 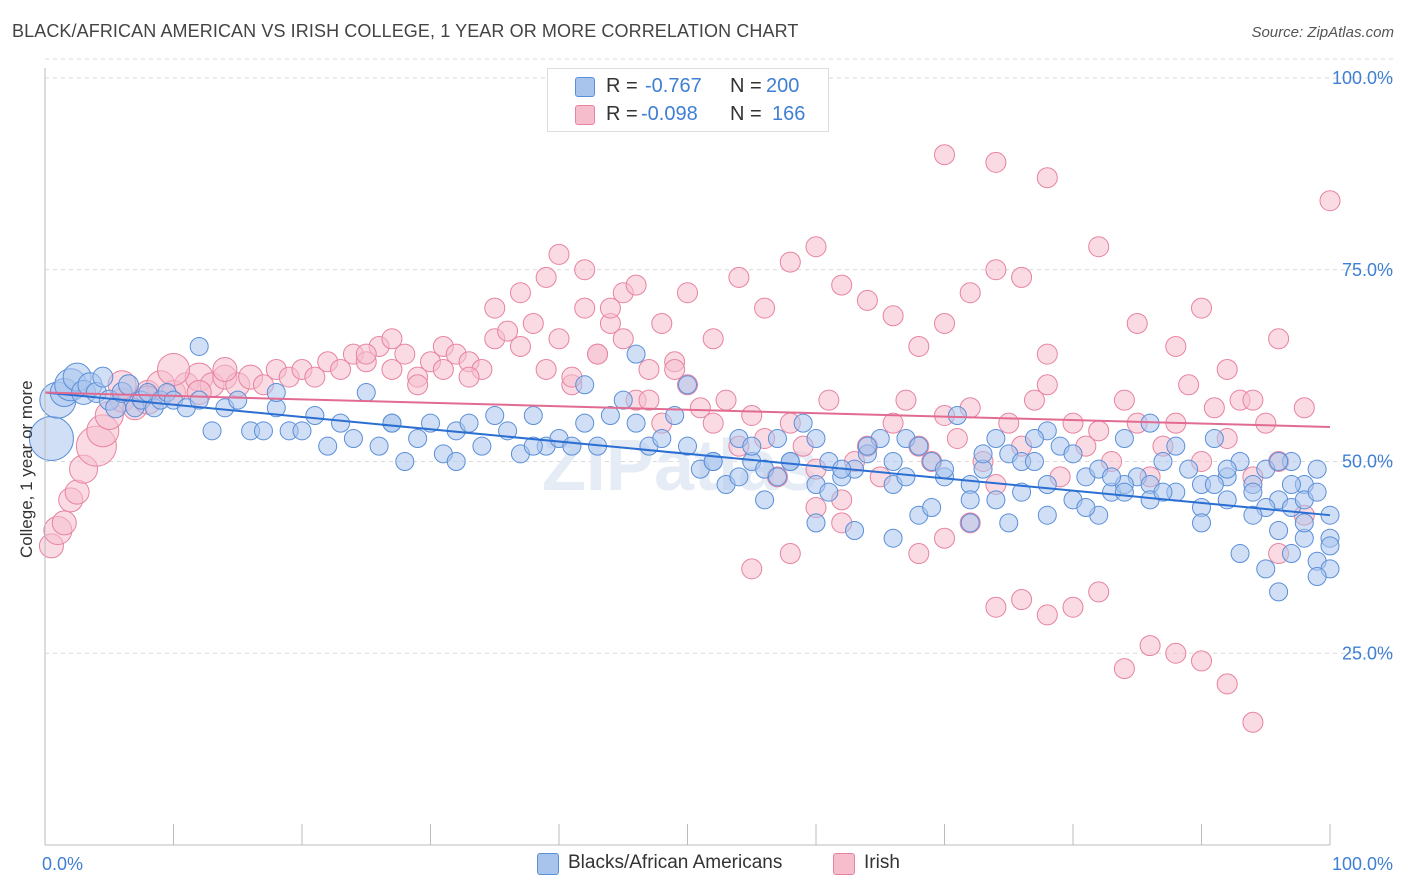 What do you see at coordinates (688, 87) in the screenshot?
I see `legend-row-blacks: R = -0.767 N = 200` at bounding box center [688, 87].